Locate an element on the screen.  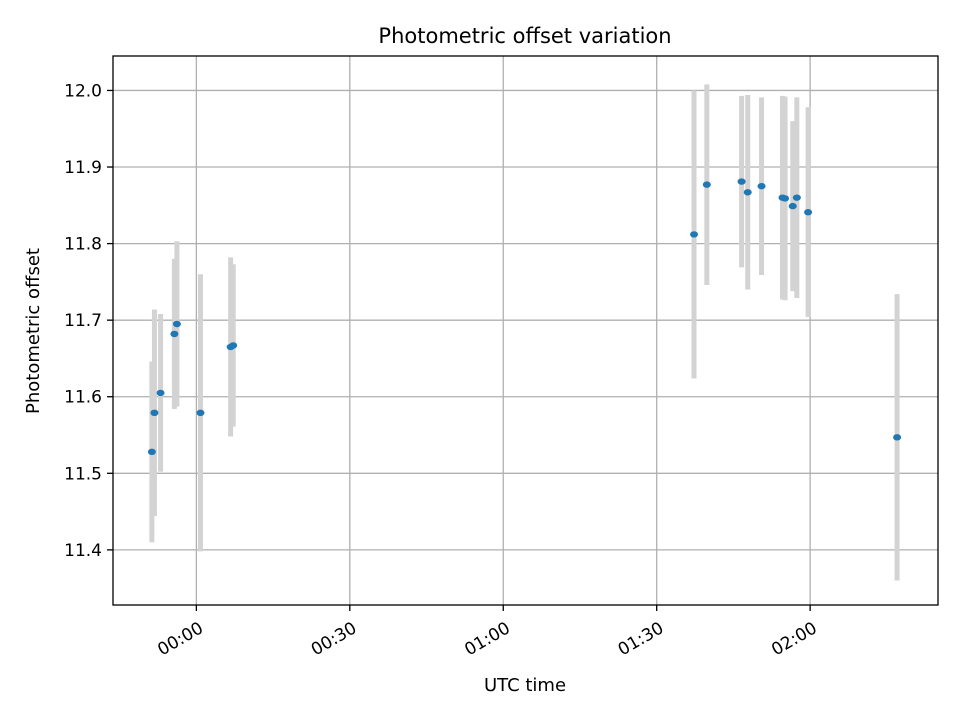
y-tick-label: 12.0 is located at coordinates (83, 91).